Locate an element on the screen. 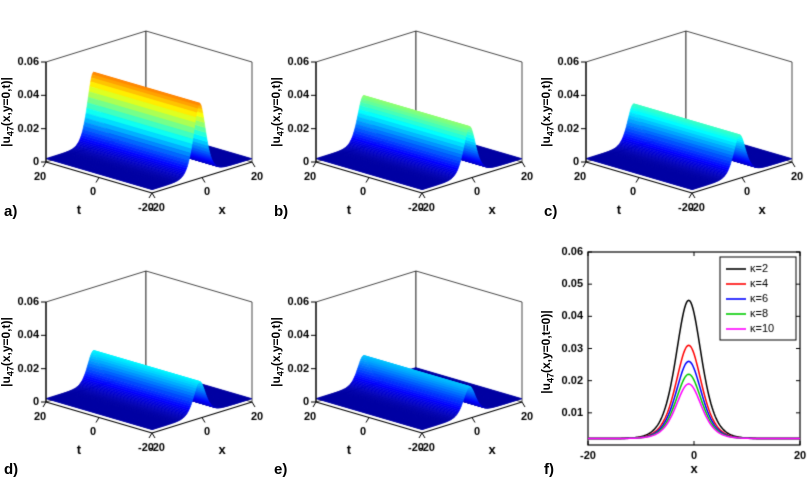 This screenshot has width=810, height=480. panel-a-ylabel: |u47(x,y=0,t)| is located at coordinates (8, 112).